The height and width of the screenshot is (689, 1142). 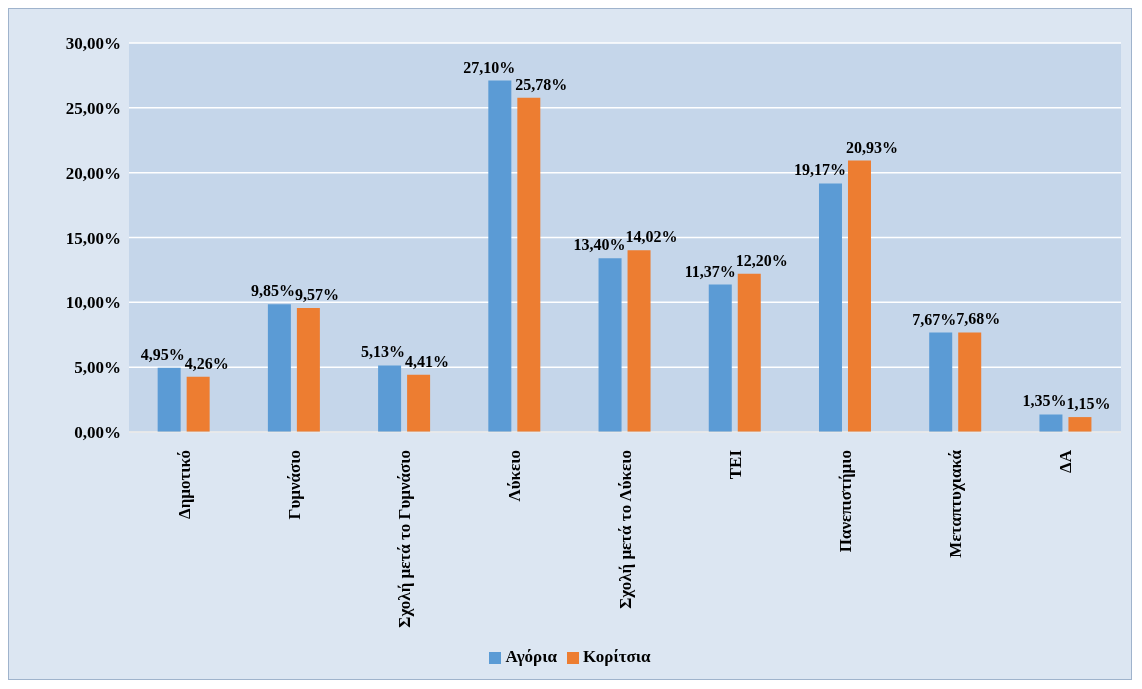 I want to click on data-label: 13,40%, so click(x=599, y=245).